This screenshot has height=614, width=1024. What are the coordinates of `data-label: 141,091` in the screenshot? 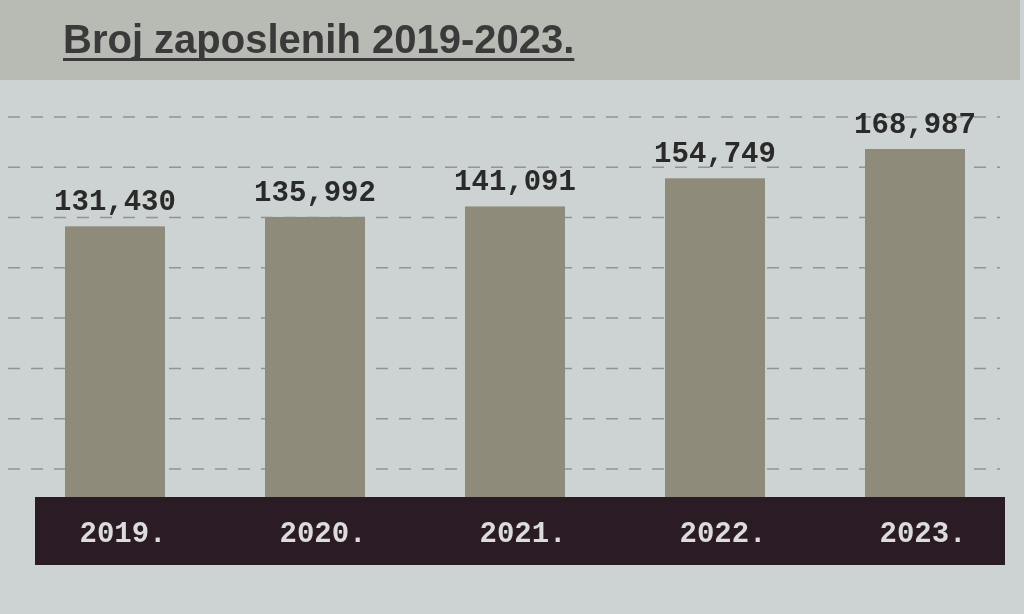 It's located at (515, 183).